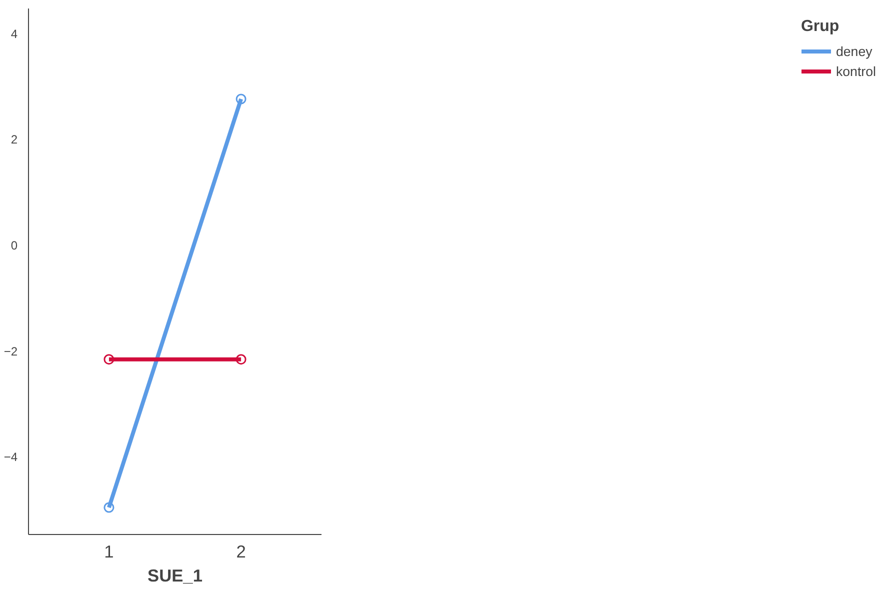 The width and height of the screenshot is (886, 594). I want to click on y-tick-label: −4, so click(11, 457).